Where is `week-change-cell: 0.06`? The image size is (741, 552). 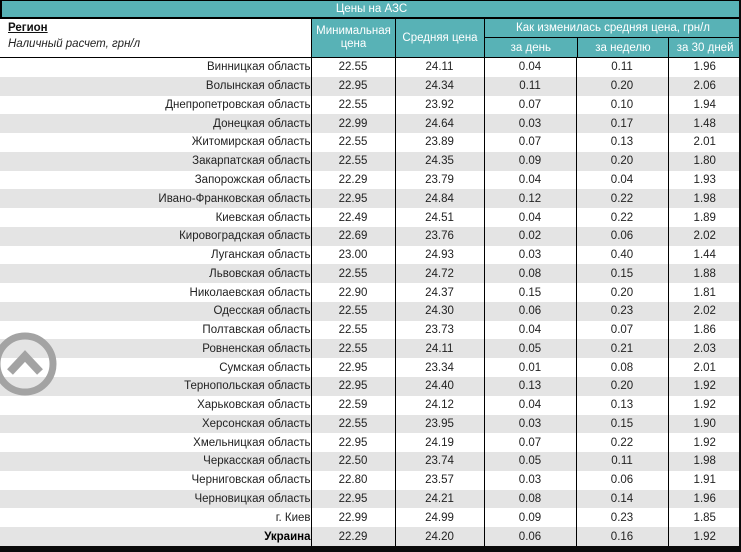
week-change-cell: 0.06 is located at coordinates (621, 480).